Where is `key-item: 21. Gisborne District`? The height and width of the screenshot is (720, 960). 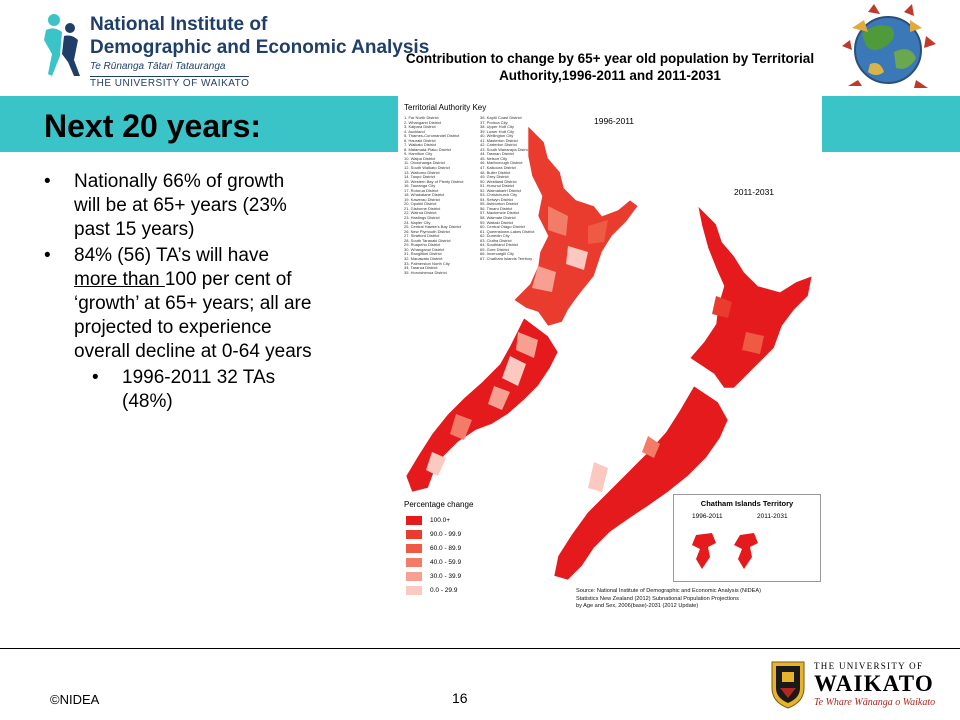 key-item: 21. Gisborne District is located at coordinates (422, 208).